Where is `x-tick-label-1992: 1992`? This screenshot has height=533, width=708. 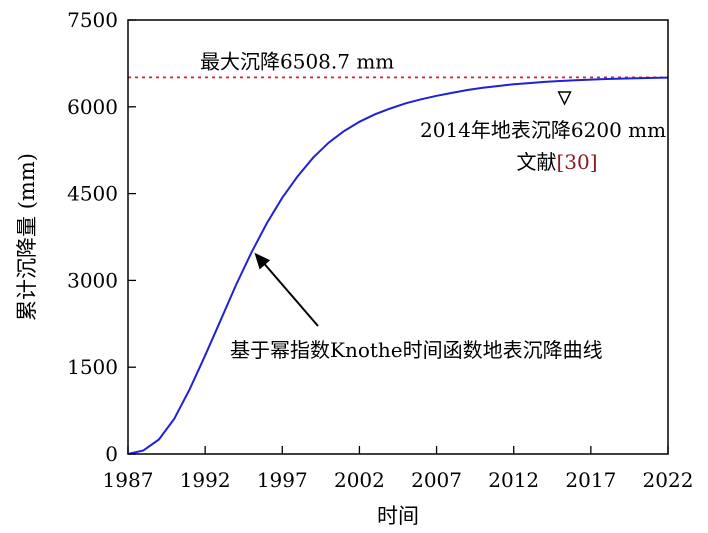
x-tick-label-1992: 1992 is located at coordinates (205, 480).